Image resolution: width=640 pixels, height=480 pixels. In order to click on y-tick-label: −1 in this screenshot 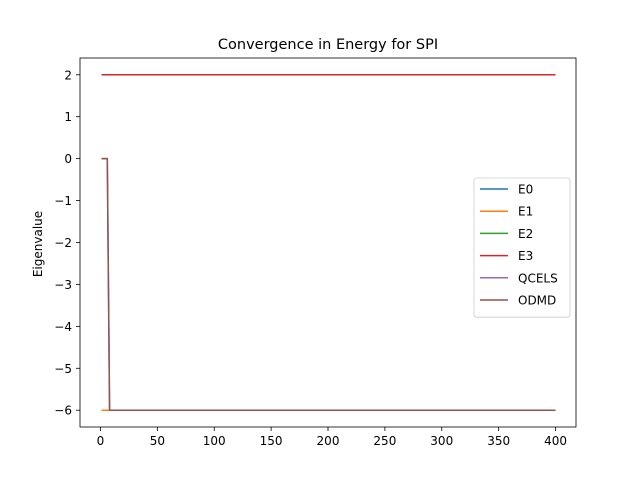, I will do `click(63, 201)`.